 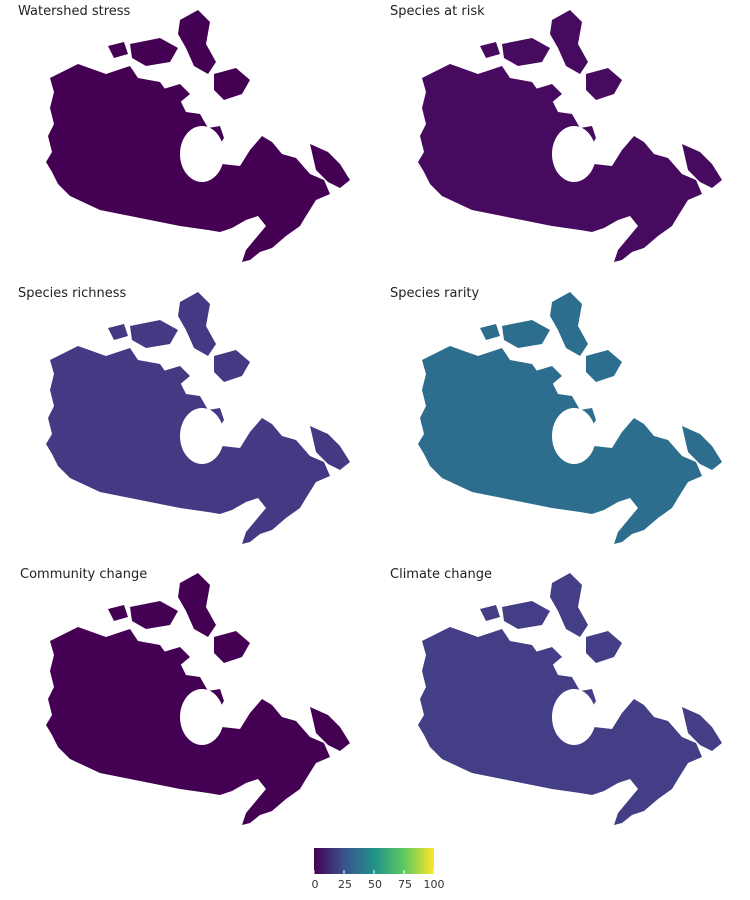 I want to click on panel-title: Species richness, so click(x=72, y=293).